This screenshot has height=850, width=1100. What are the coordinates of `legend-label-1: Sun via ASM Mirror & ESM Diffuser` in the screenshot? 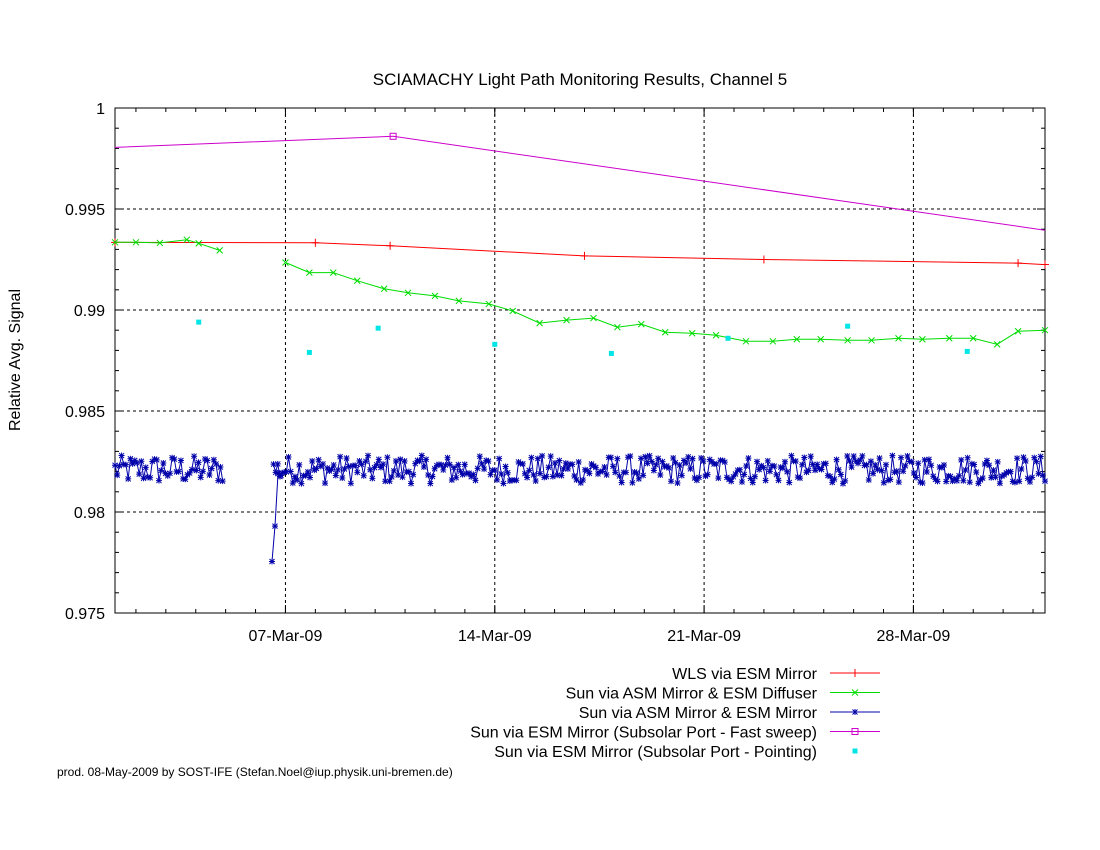 It's located at (692, 694).